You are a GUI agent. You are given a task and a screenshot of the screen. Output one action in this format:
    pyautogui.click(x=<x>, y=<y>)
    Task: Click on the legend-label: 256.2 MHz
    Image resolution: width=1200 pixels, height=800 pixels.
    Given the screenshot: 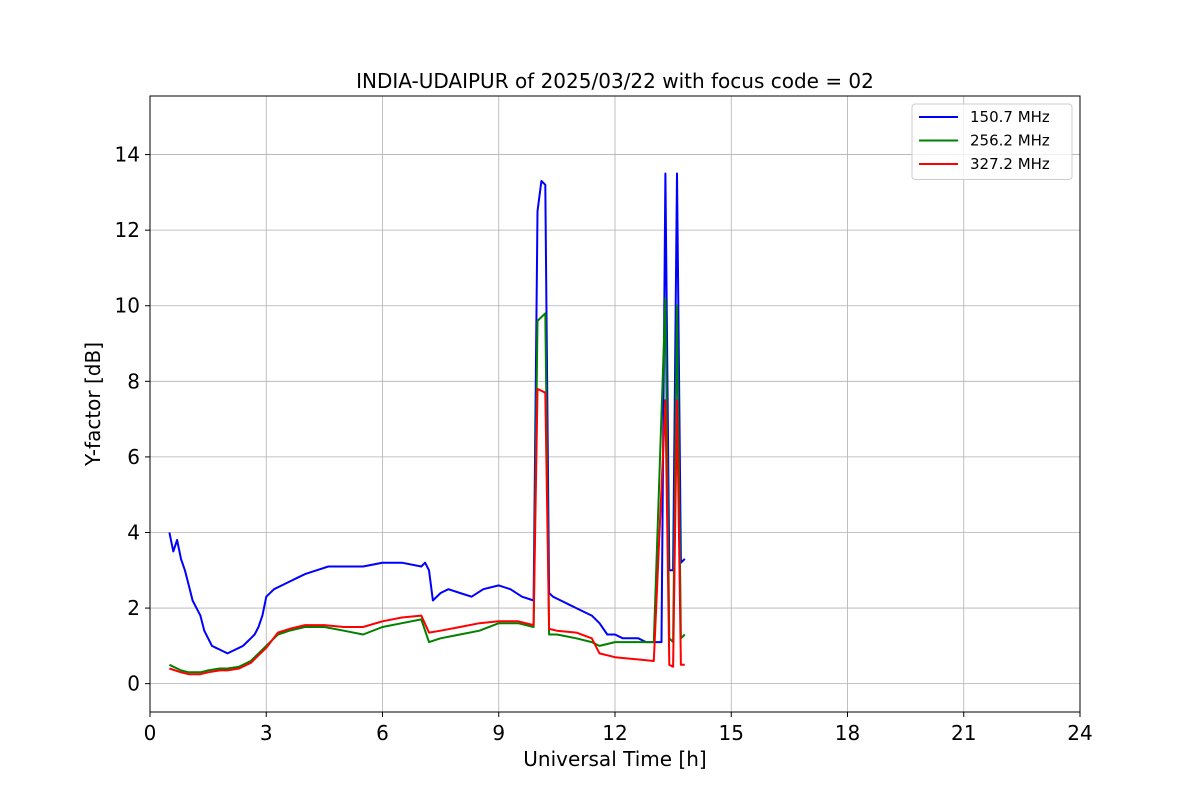 What is the action you would take?
    pyautogui.click(x=1010, y=141)
    